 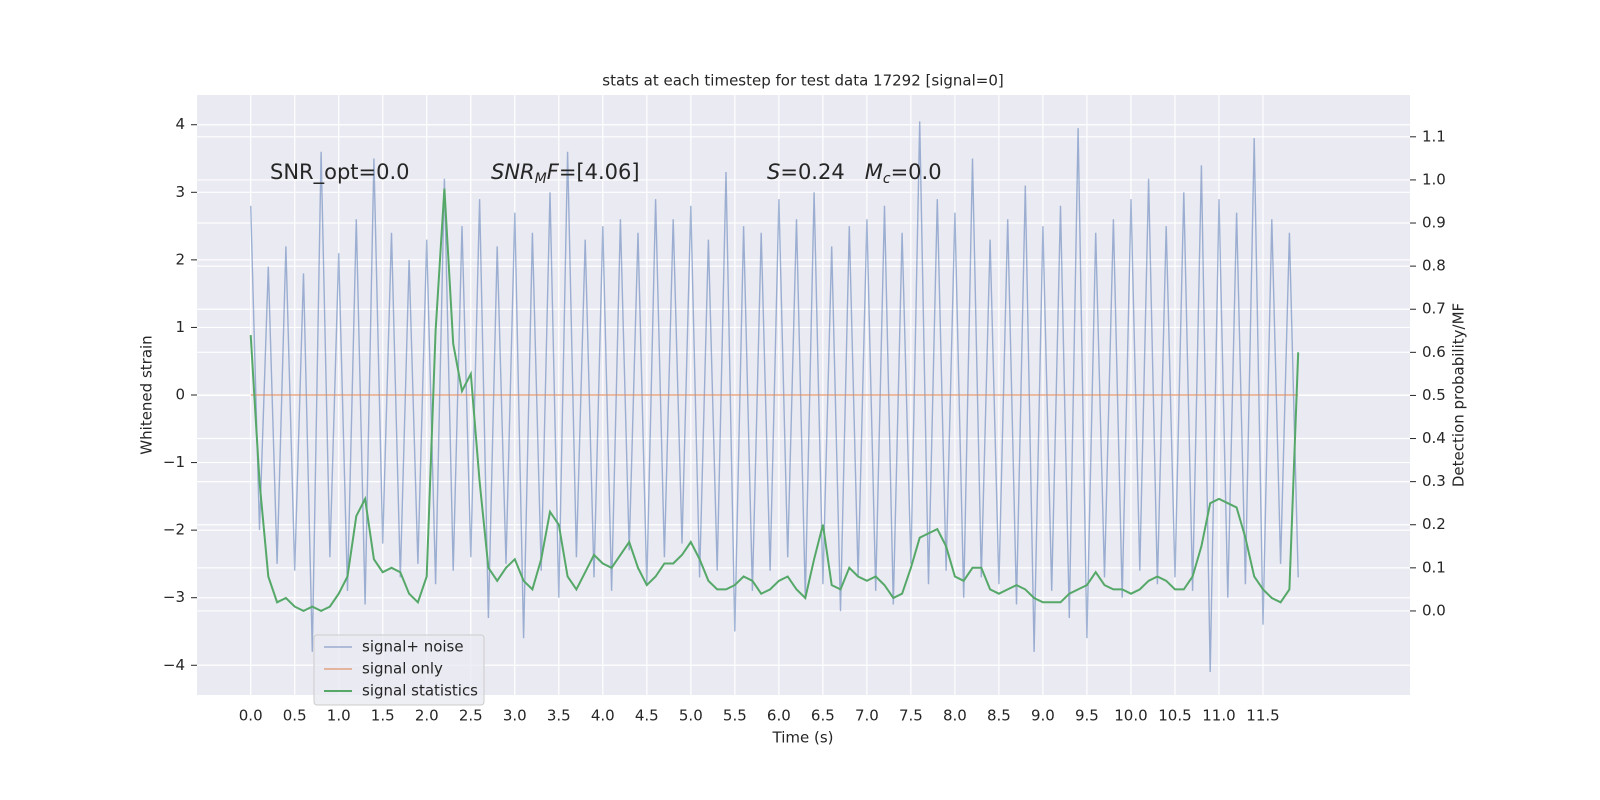 I want to click on y-tick-label: 0, so click(x=180, y=395).